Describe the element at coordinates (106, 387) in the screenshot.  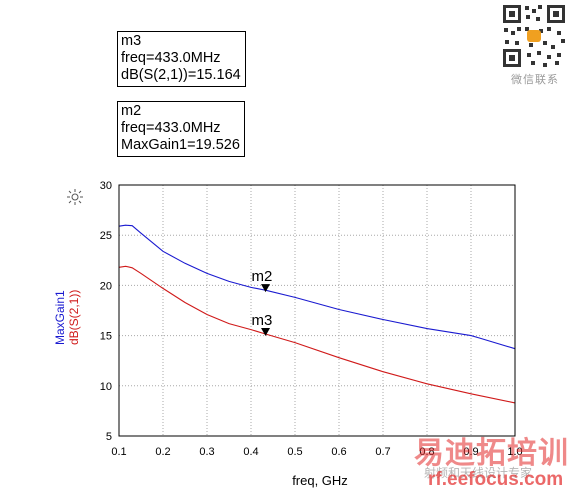
I see `y-tick-label: 10` at that location.